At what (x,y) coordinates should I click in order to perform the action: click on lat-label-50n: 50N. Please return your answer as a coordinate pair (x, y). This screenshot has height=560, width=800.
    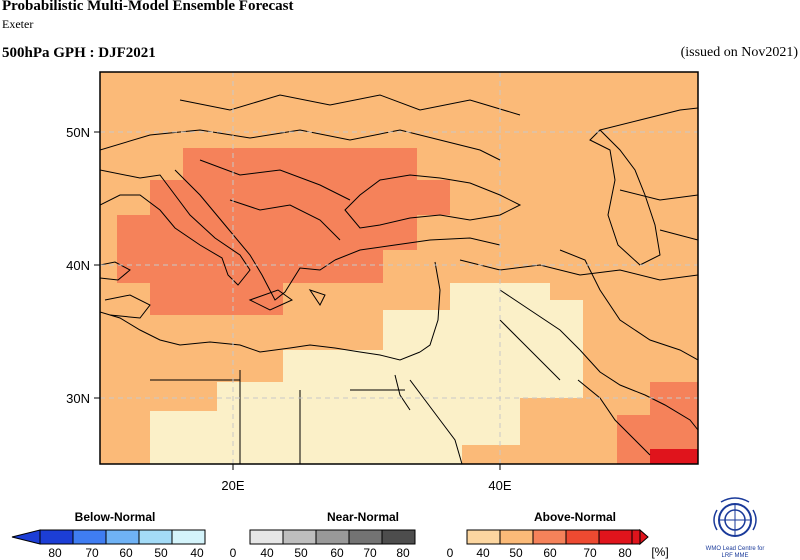
    Looking at the image, I should click on (78, 132).